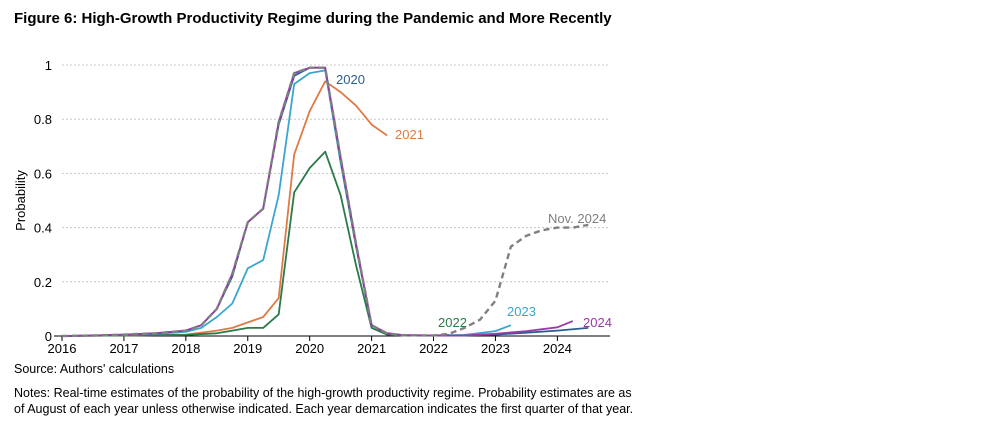 Image resolution: width=991 pixels, height=446 pixels. Describe the element at coordinates (94, 369) in the screenshot. I see `source-note: Source: Authors' calculations` at that location.